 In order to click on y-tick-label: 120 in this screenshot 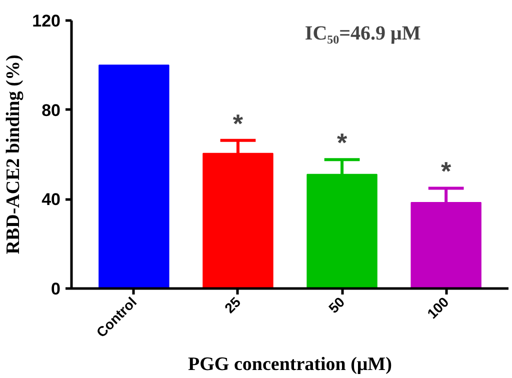, I will do `click(46, 21)`.